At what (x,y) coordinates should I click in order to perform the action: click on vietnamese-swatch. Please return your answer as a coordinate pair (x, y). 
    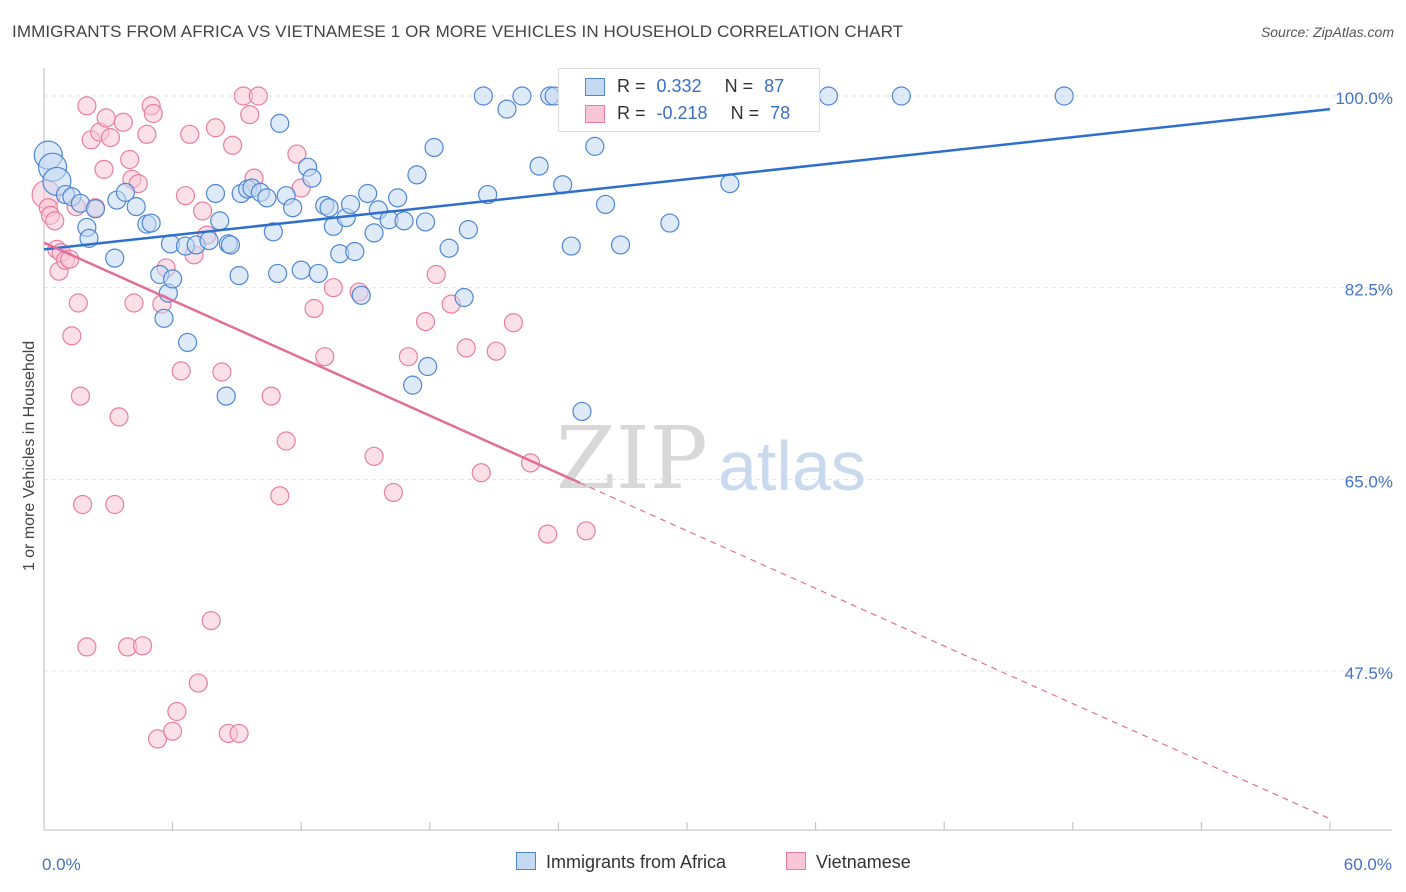
    Looking at the image, I should click on (595, 114).